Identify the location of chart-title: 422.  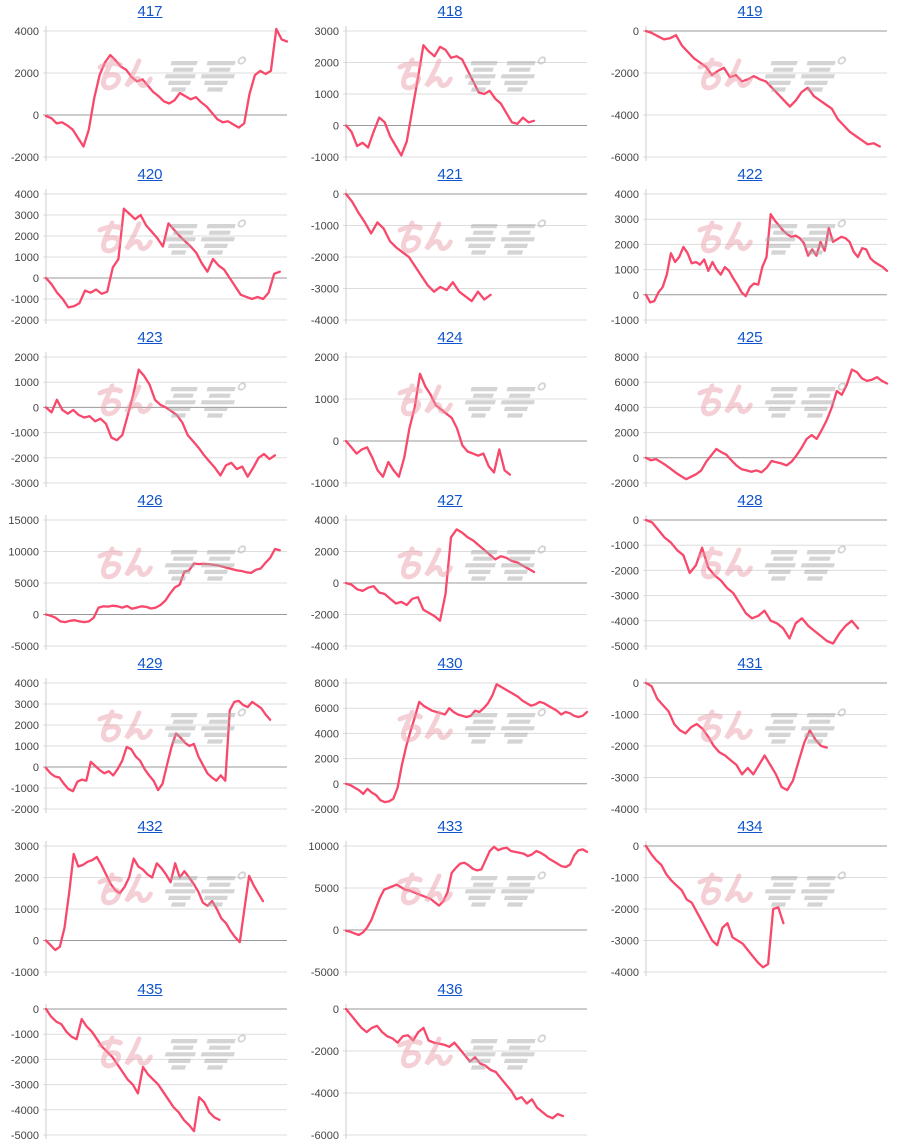
(750, 174).